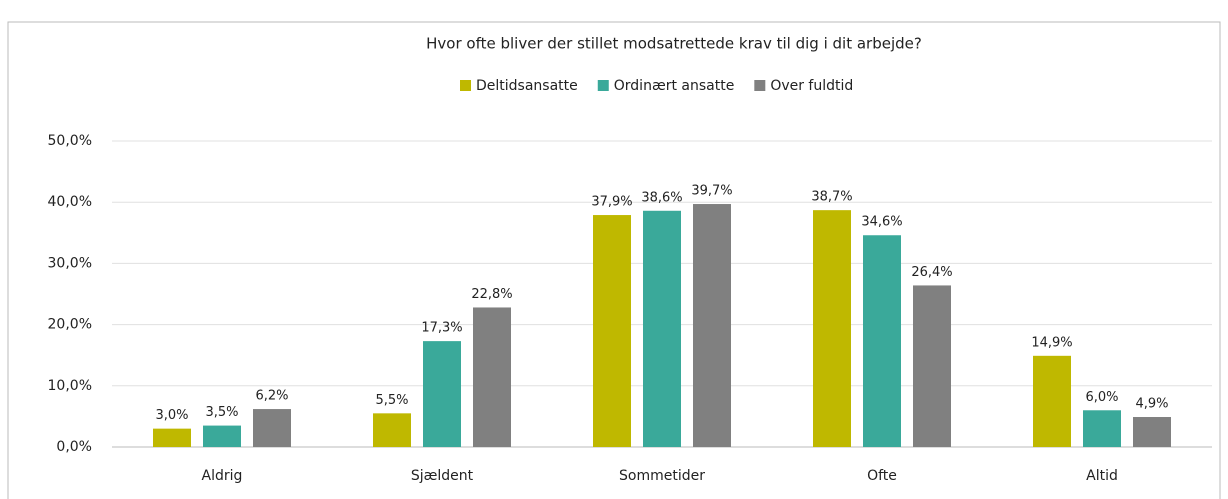 The height and width of the screenshot is (499, 1228). I want to click on y-tick-label: 0,0%, so click(74, 447).